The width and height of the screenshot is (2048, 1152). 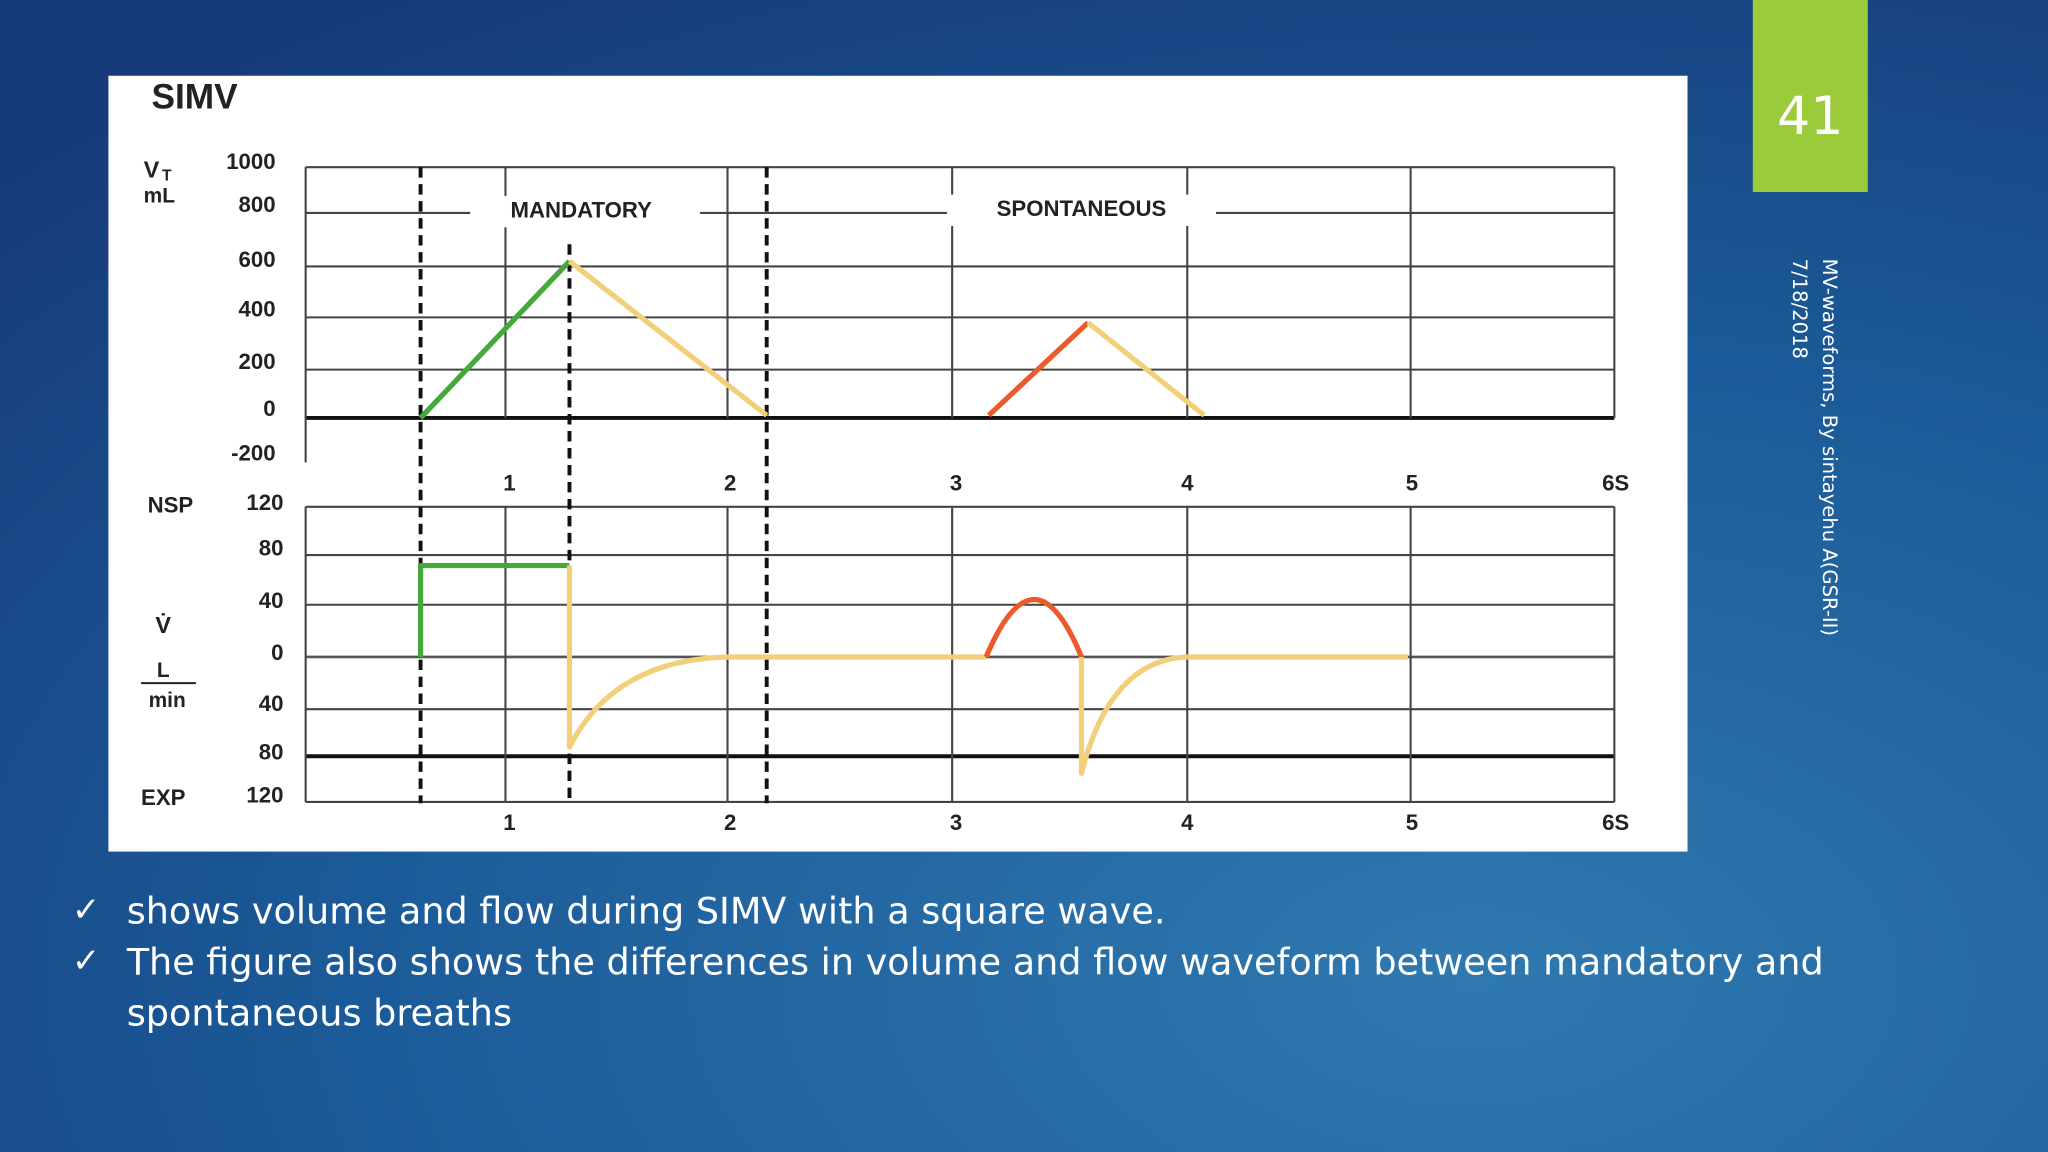 I want to click on y-tick-label: -200, so click(x=253, y=452).